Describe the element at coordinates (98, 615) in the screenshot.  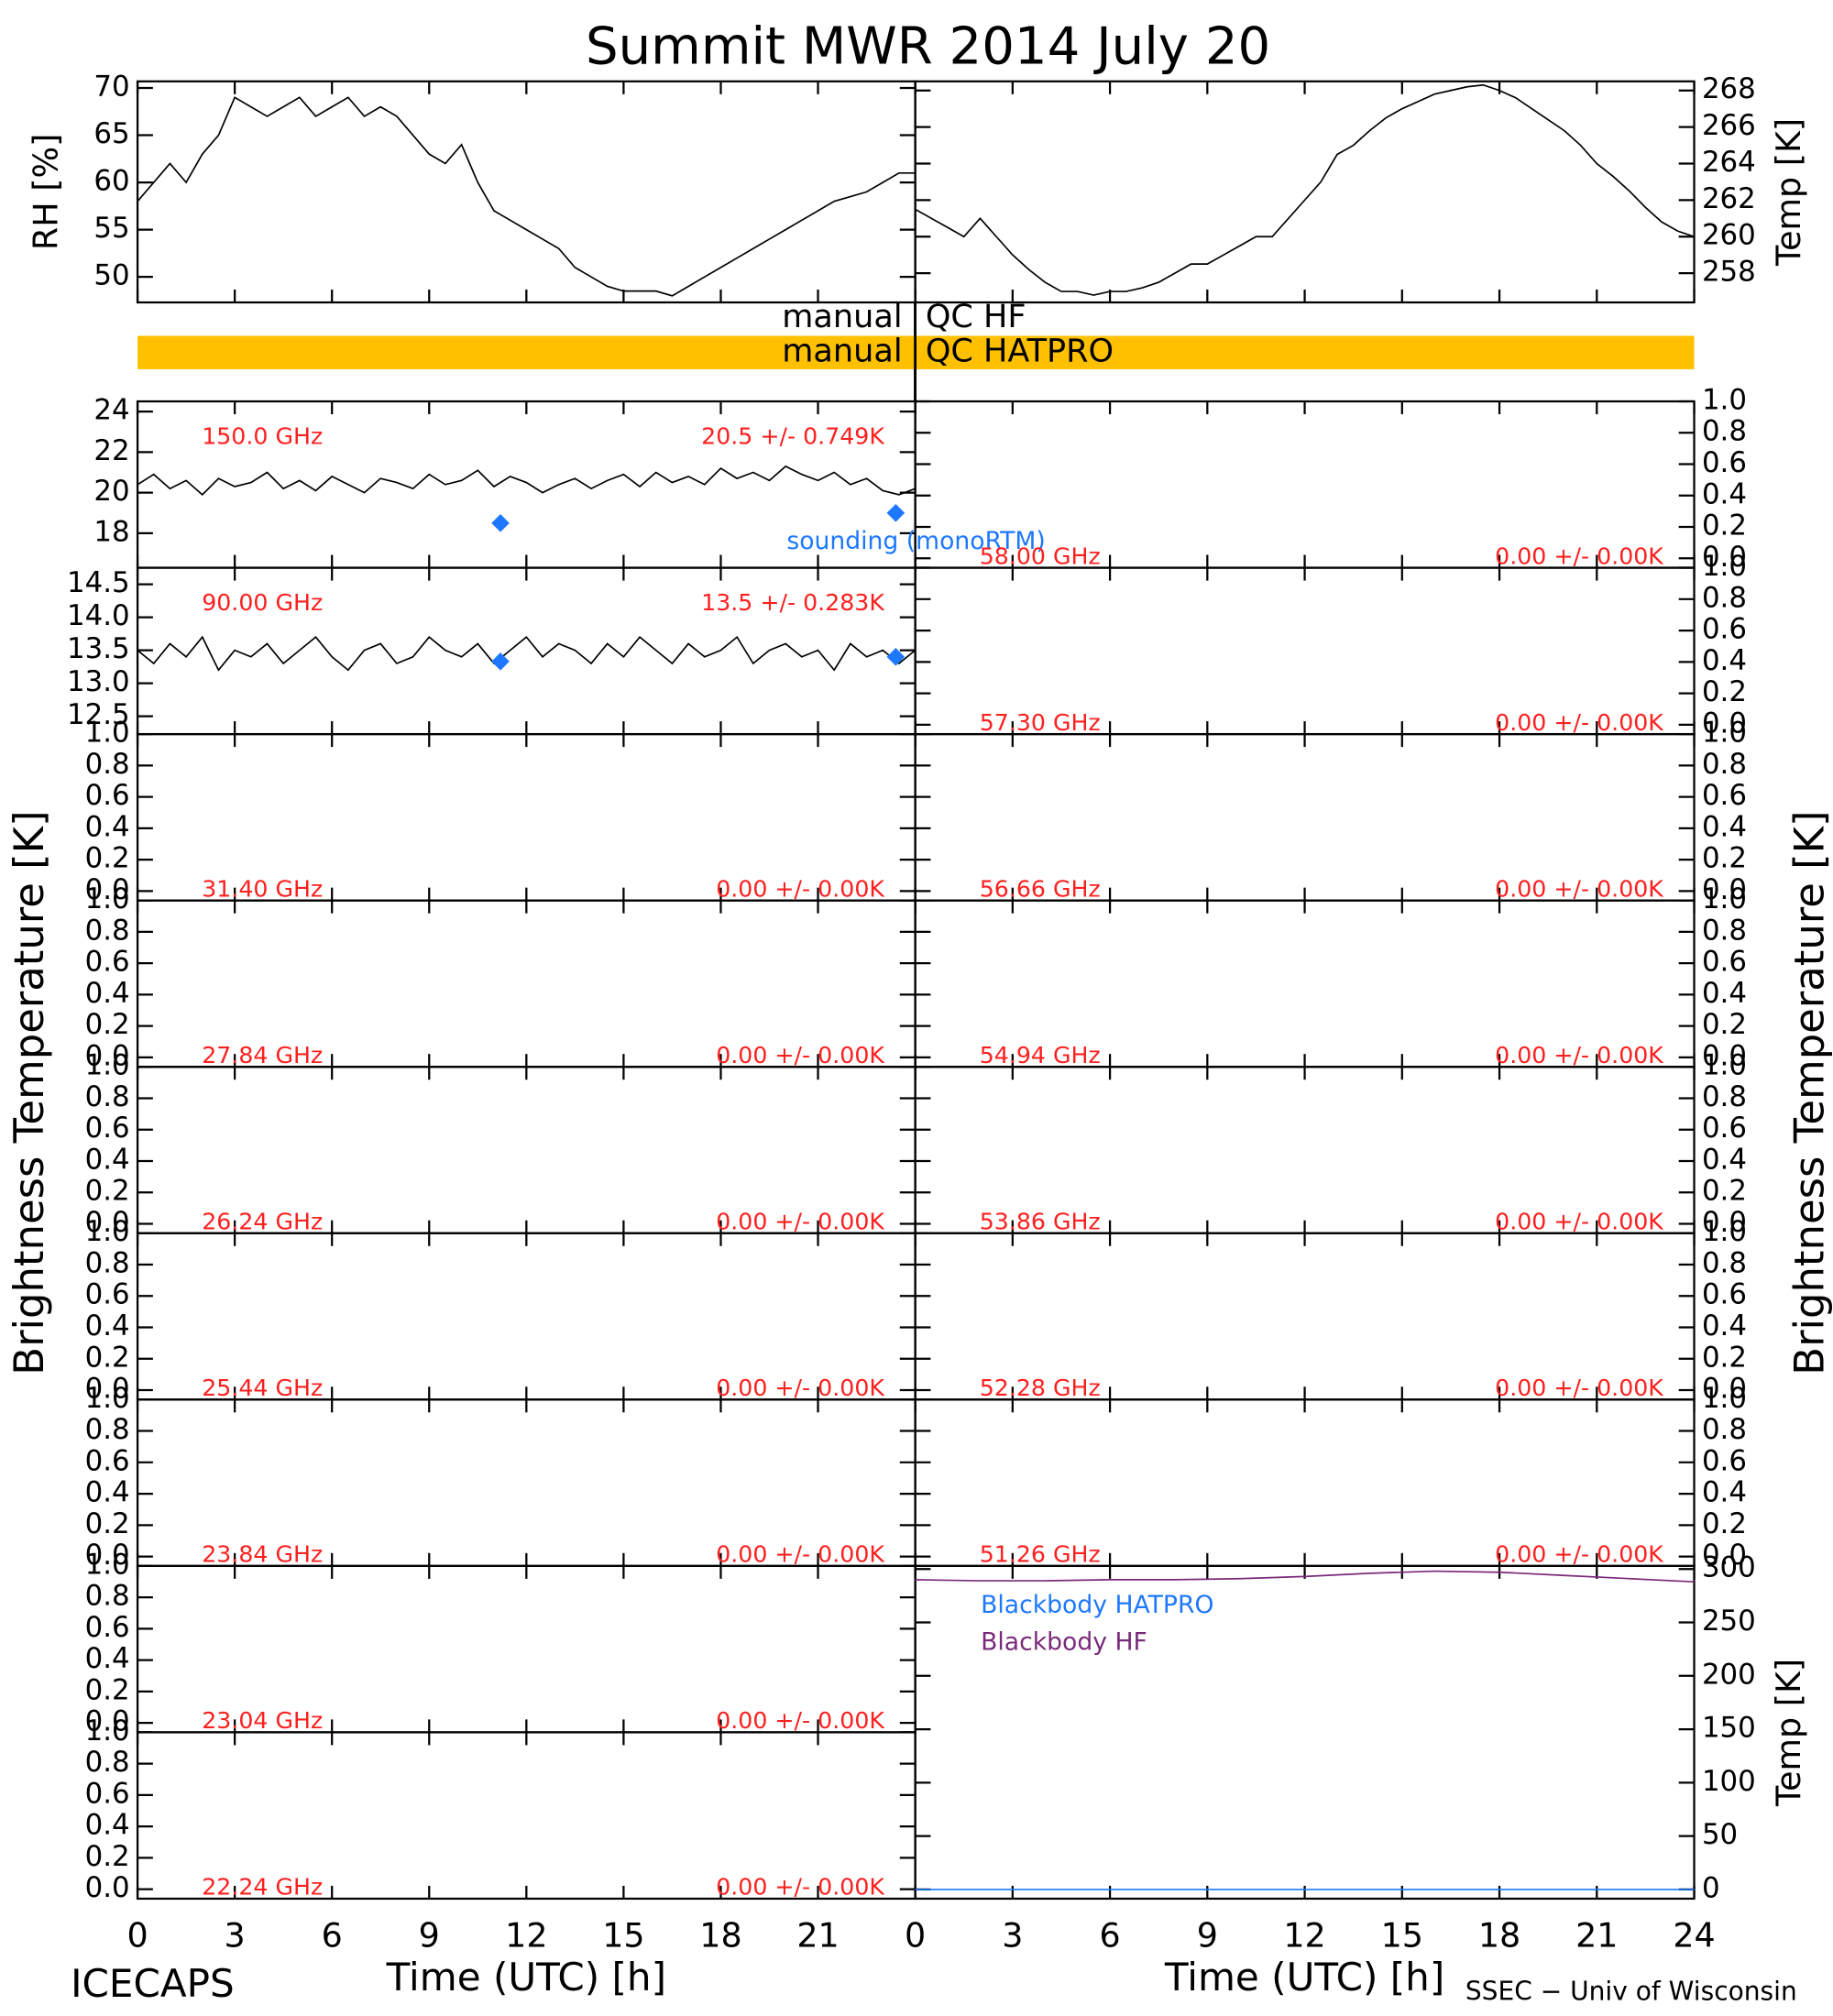
I see `y-tick-label: 14.0` at that location.